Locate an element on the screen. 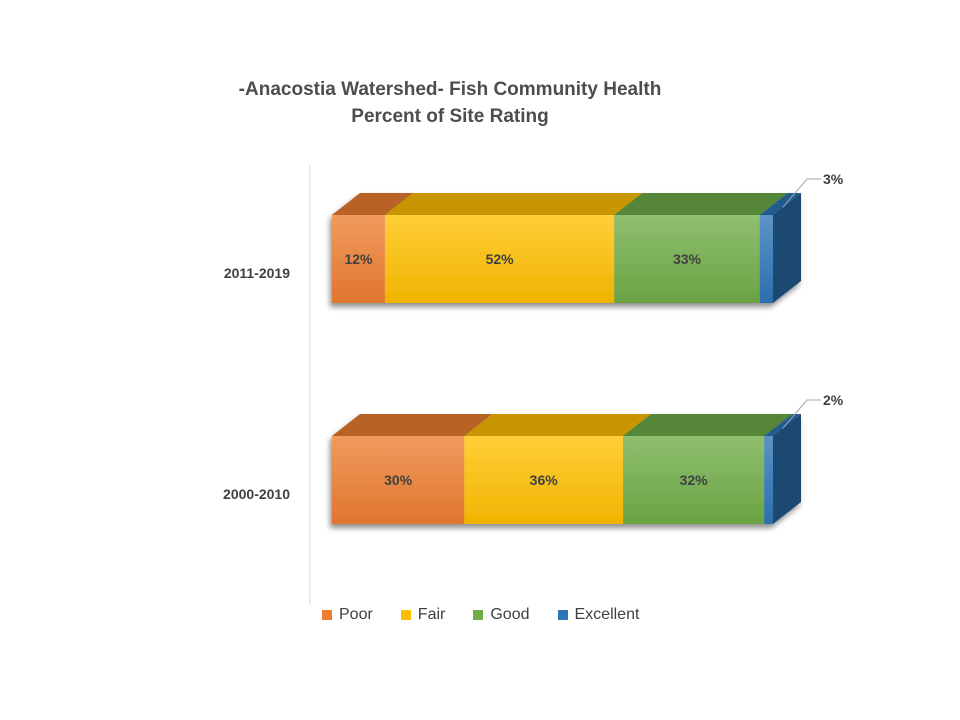 This screenshot has width=960, height=720. category-label: 2011-2019 is located at coordinates (257, 273).